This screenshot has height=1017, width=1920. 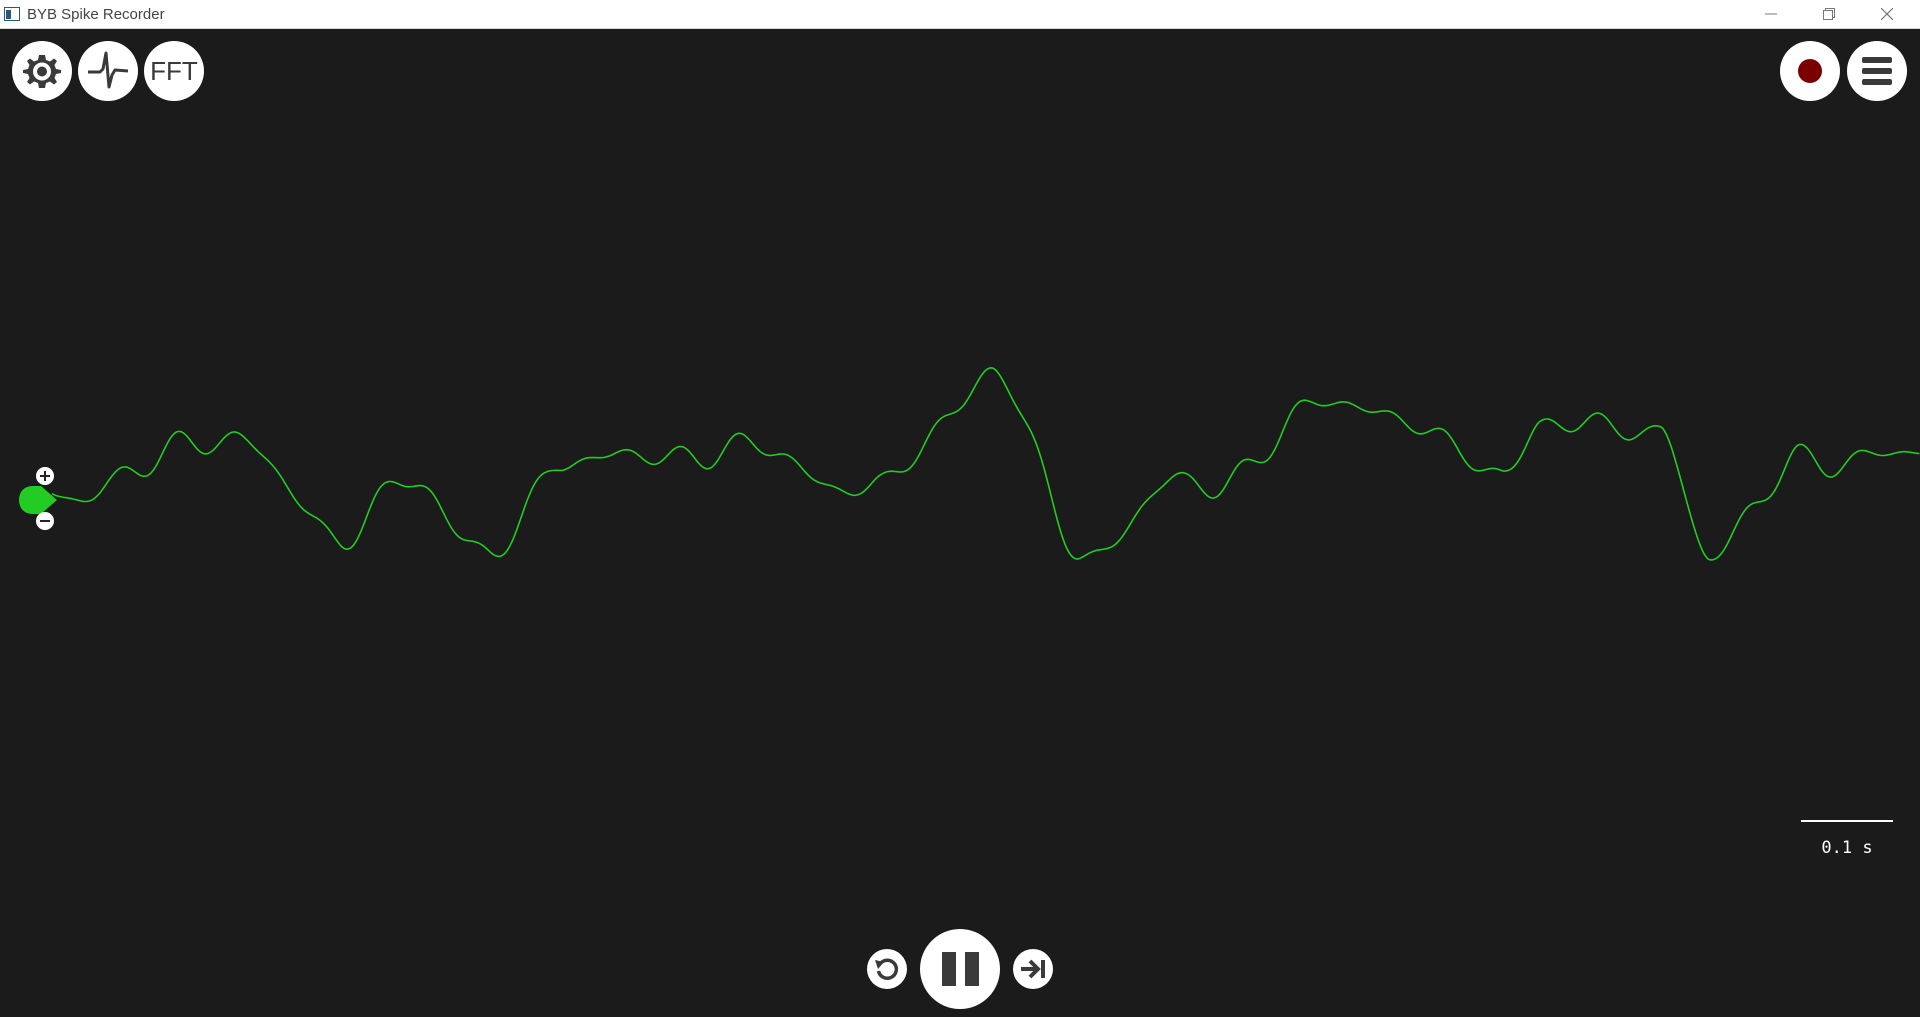 I want to click on spike-waveform-icon, so click(x=108, y=70).